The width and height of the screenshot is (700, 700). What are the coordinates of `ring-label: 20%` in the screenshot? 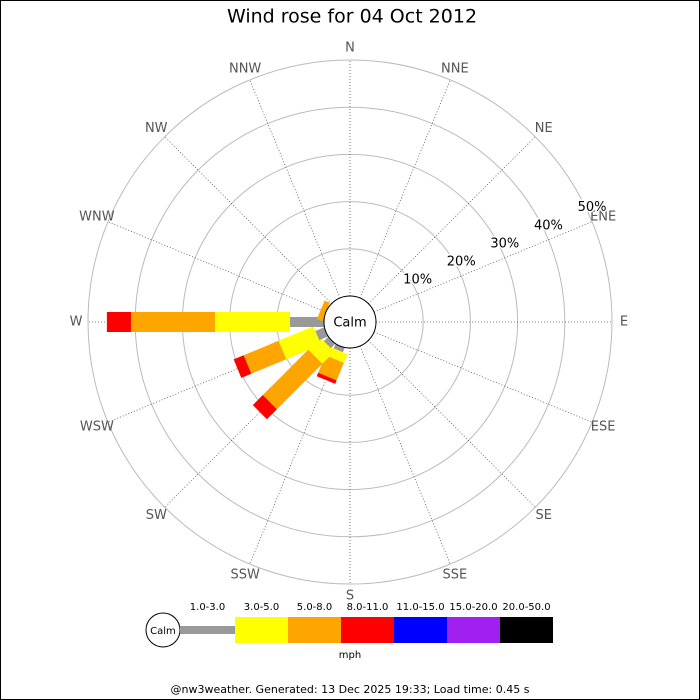 It's located at (461, 261).